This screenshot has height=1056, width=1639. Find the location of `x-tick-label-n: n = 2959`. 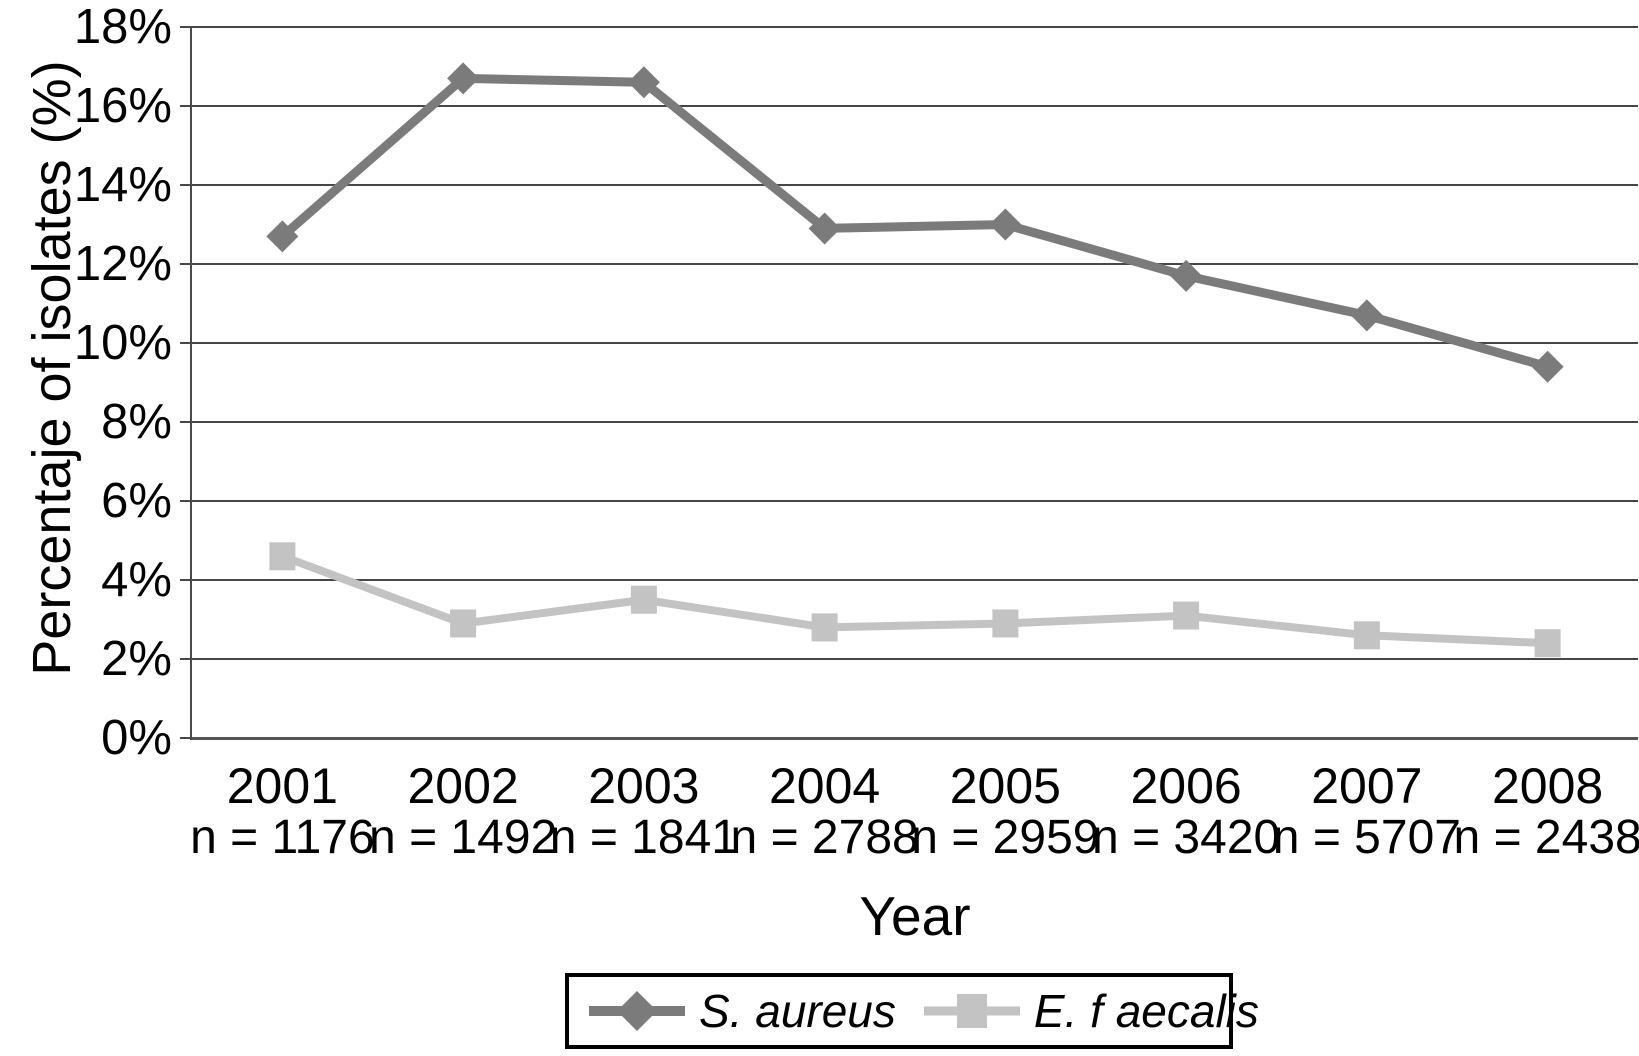

x-tick-label-n: n = 2959 is located at coordinates (1005, 837).